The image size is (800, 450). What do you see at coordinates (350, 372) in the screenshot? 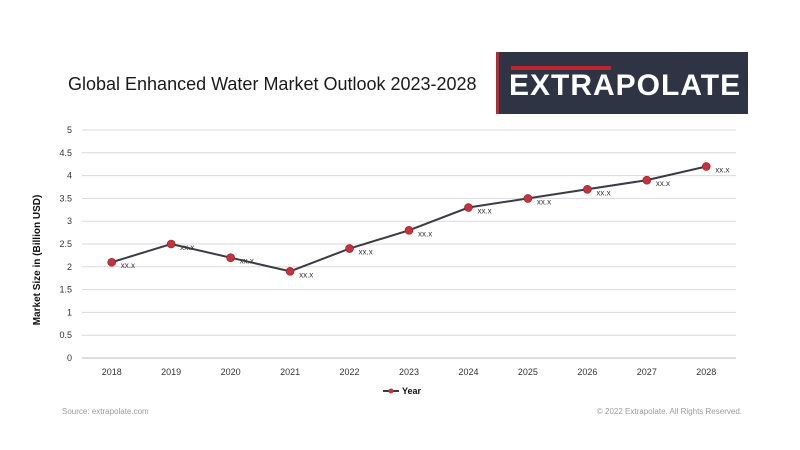
I see `x-tick-label: 2022` at bounding box center [350, 372].